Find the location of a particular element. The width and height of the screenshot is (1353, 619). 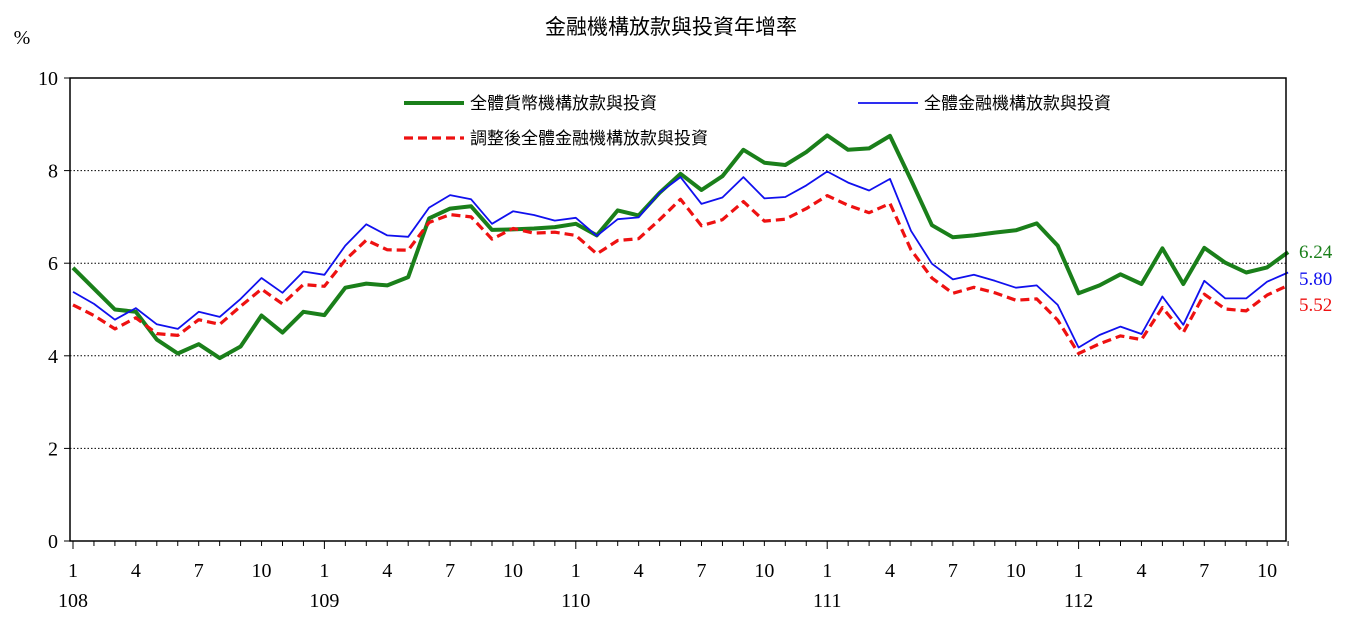

end-value-label: 5.52 is located at coordinates (1315, 305).